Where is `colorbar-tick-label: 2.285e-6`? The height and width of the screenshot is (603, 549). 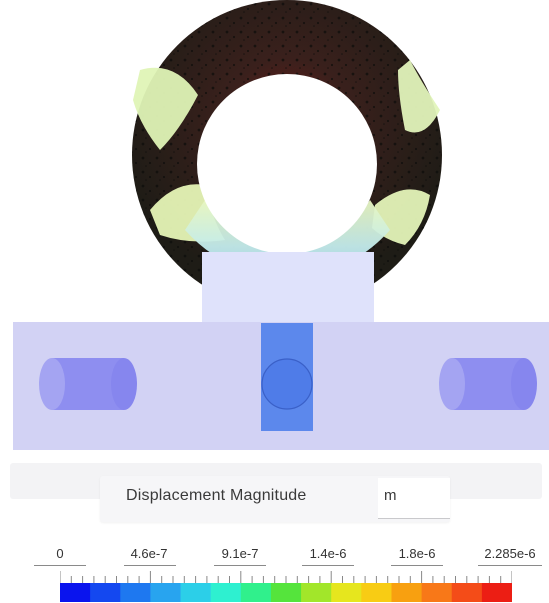 colorbar-tick-label: 2.285e-6 is located at coordinates (510, 553).